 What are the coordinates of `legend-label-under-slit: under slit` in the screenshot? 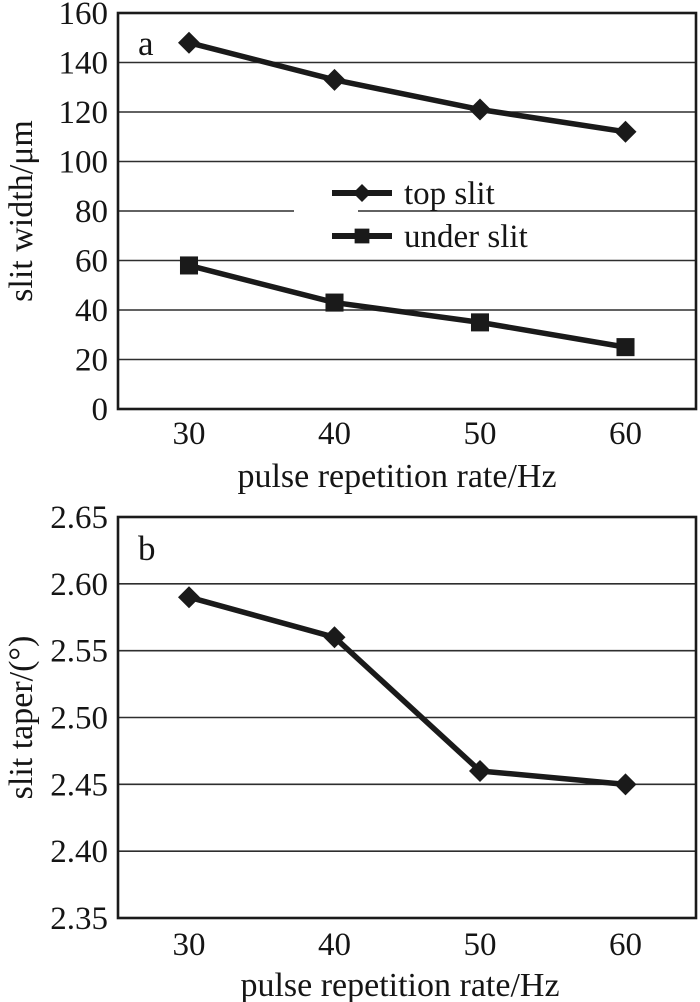 It's located at (466, 237).